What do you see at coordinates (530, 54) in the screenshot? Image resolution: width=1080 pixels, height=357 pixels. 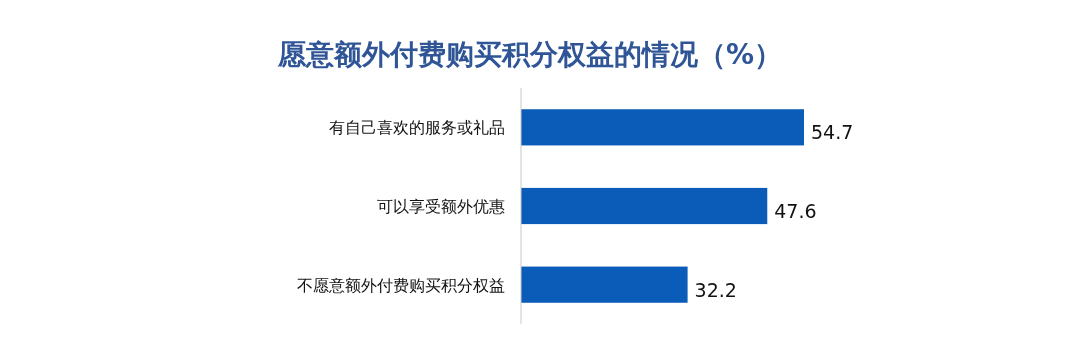 I see `title: 愿意额外付费购买积分权益的情况（%）` at bounding box center [530, 54].